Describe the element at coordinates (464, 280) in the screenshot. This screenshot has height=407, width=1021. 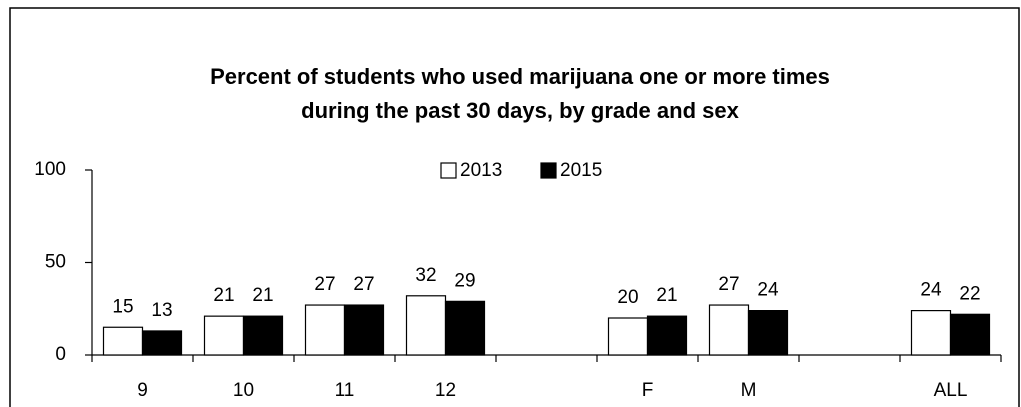
I see `value-label: 29` at that location.